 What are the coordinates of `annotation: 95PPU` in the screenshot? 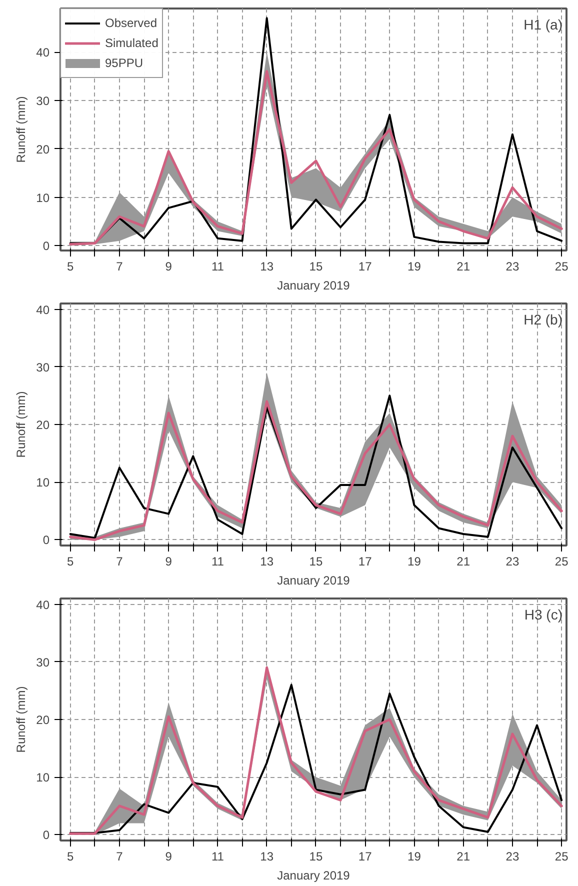 It's located at (124, 63).